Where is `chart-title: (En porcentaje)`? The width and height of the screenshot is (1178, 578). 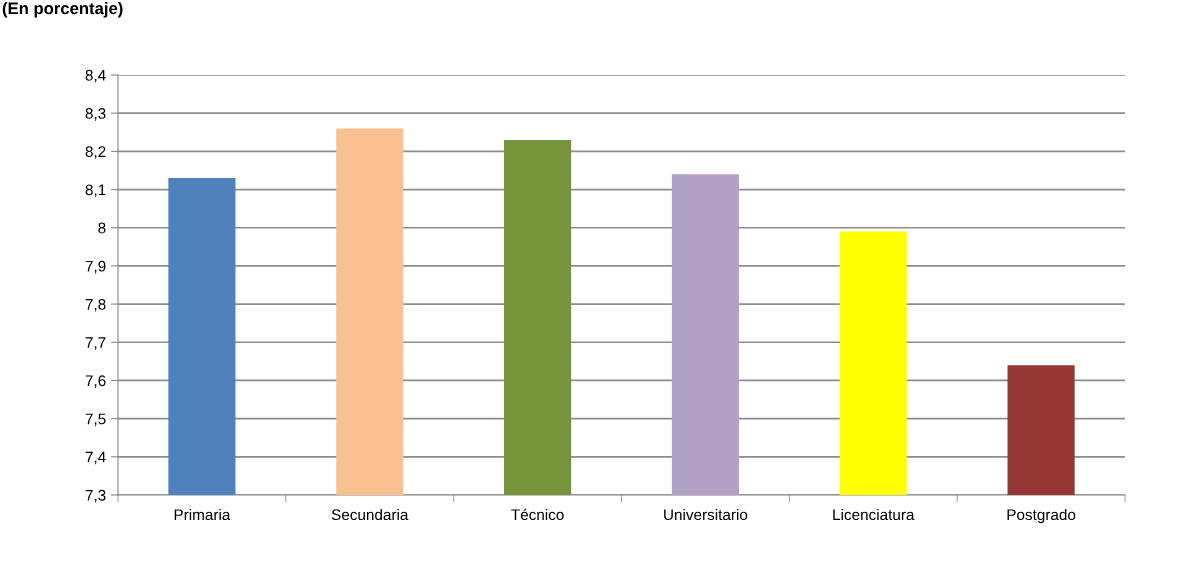 chart-title: (En porcentaje) is located at coordinates (62, 10).